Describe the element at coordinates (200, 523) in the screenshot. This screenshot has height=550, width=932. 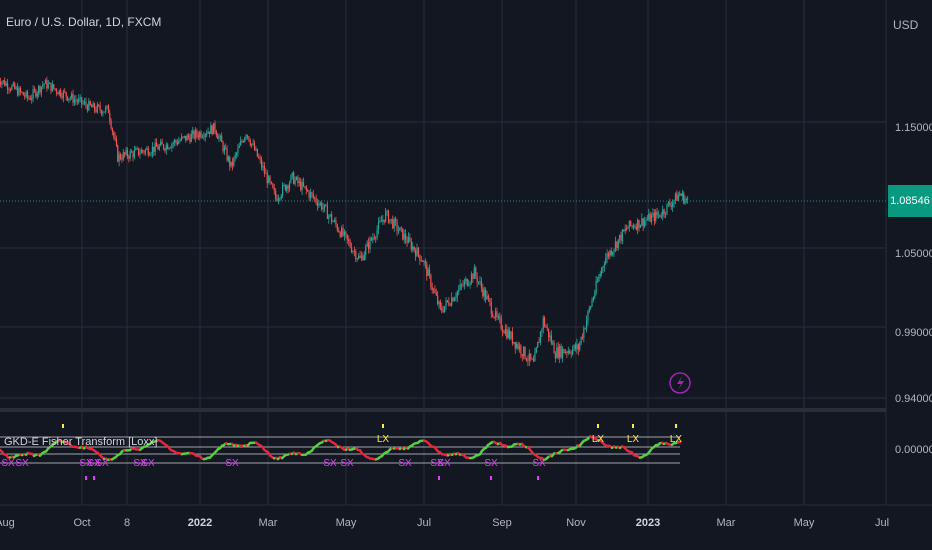
I see `time-axis-label: 2022` at that location.